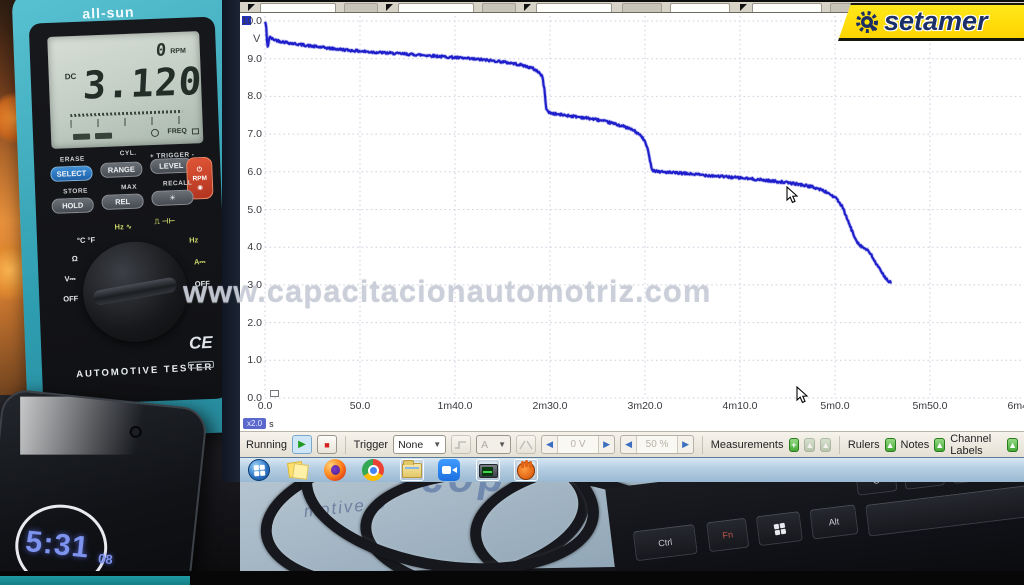  I want to click on lcd-aux-label: FREQ, so click(177, 131).